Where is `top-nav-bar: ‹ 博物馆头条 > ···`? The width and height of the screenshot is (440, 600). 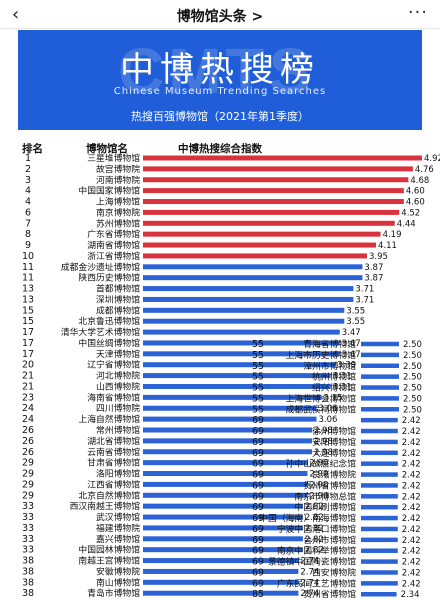 top-nav-bar: ‹ 博物馆头条 > ··· is located at coordinates (220, 14).